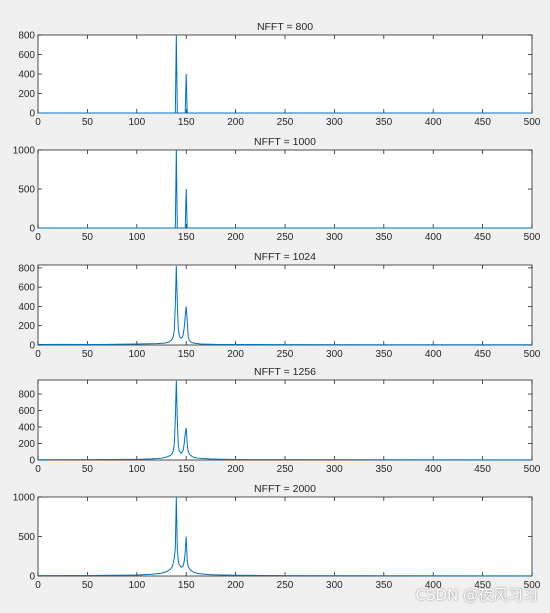 The height and width of the screenshot is (613, 550). I want to click on subplot-title: NFFT = 1256, so click(285, 372).